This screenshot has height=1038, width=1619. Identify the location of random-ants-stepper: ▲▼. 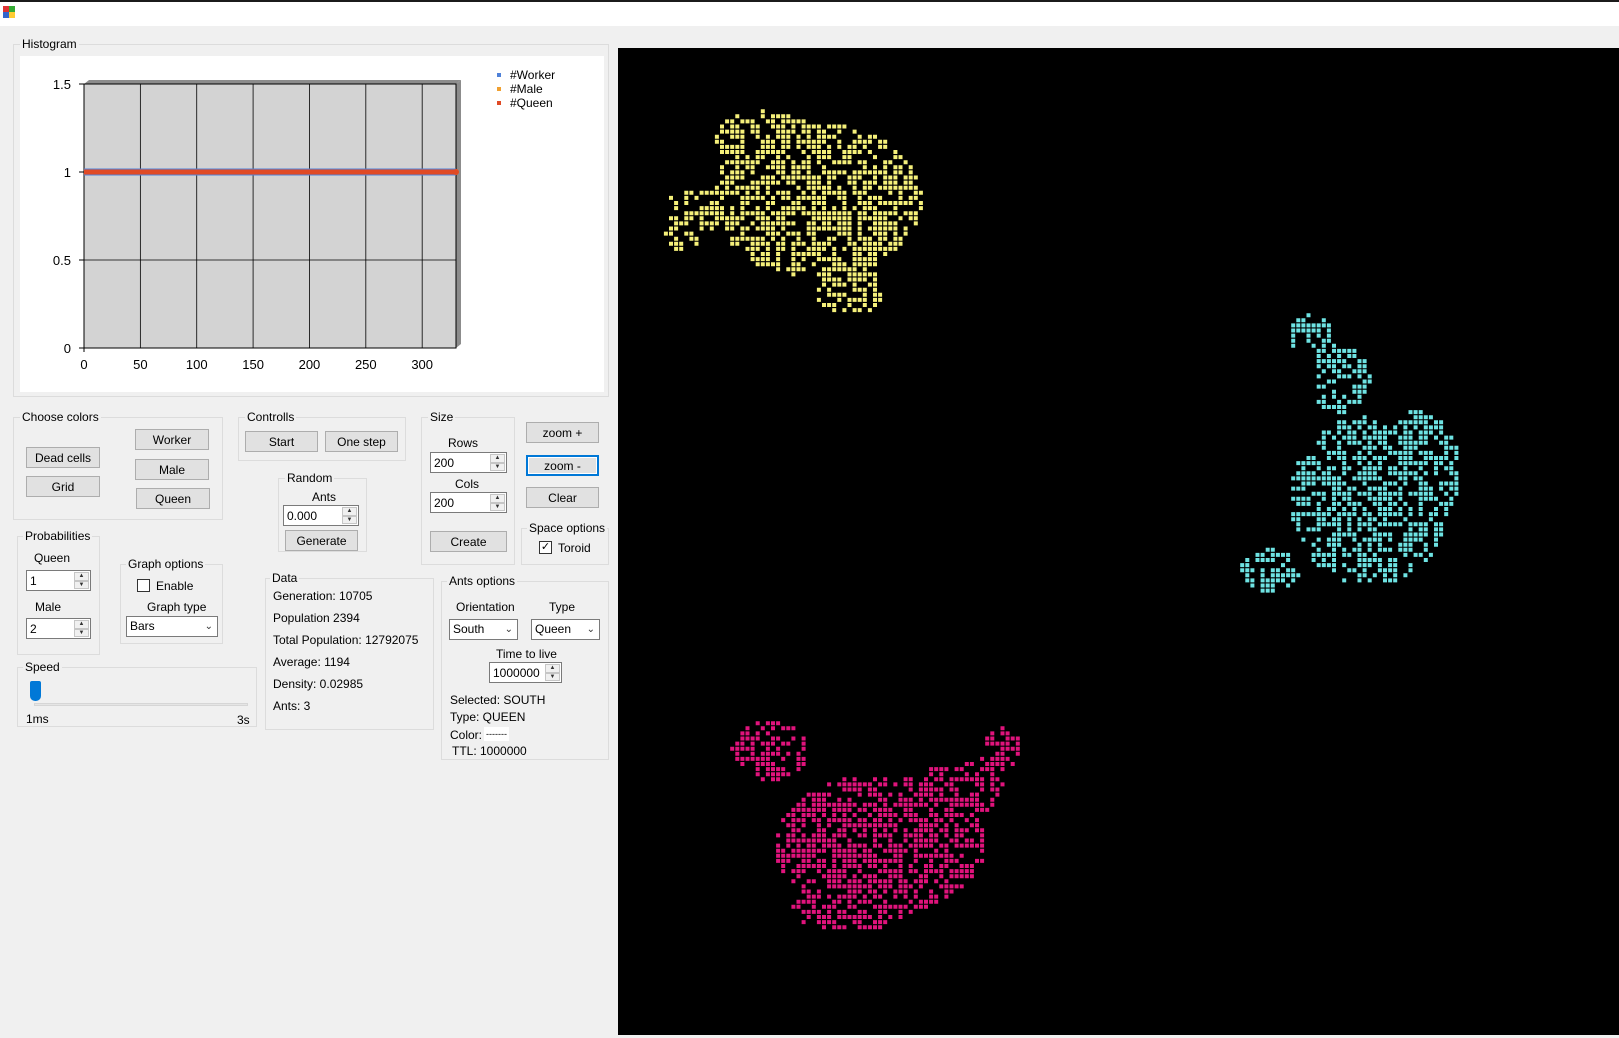
(321, 515).